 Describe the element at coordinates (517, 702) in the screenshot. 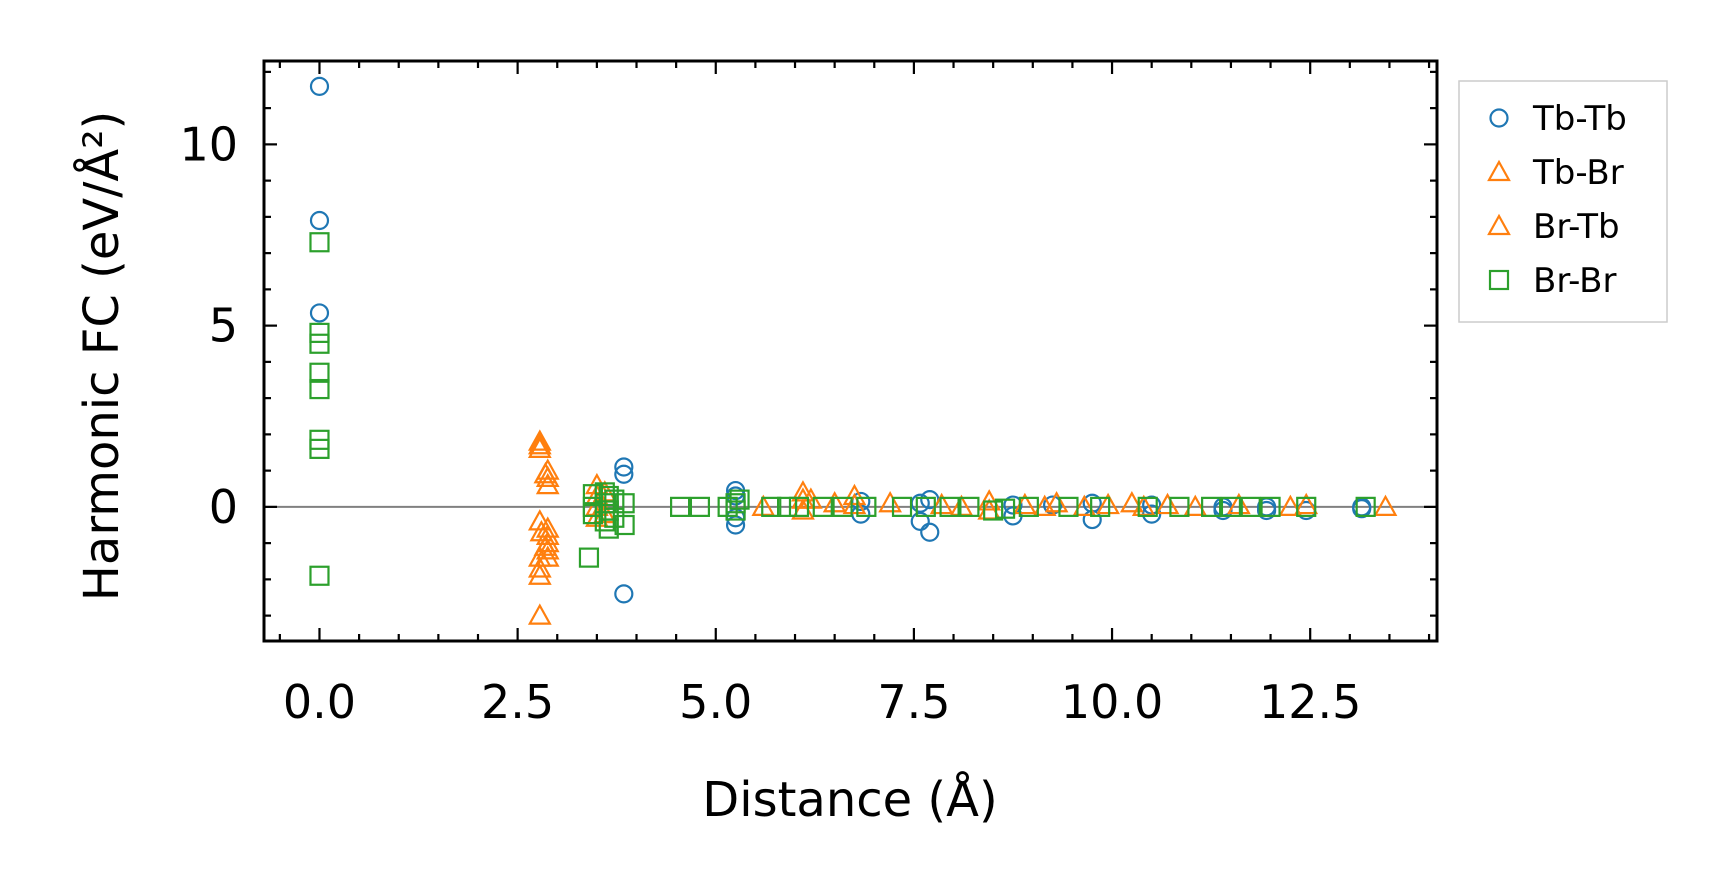

I see `x-tick-label: 2.5` at that location.